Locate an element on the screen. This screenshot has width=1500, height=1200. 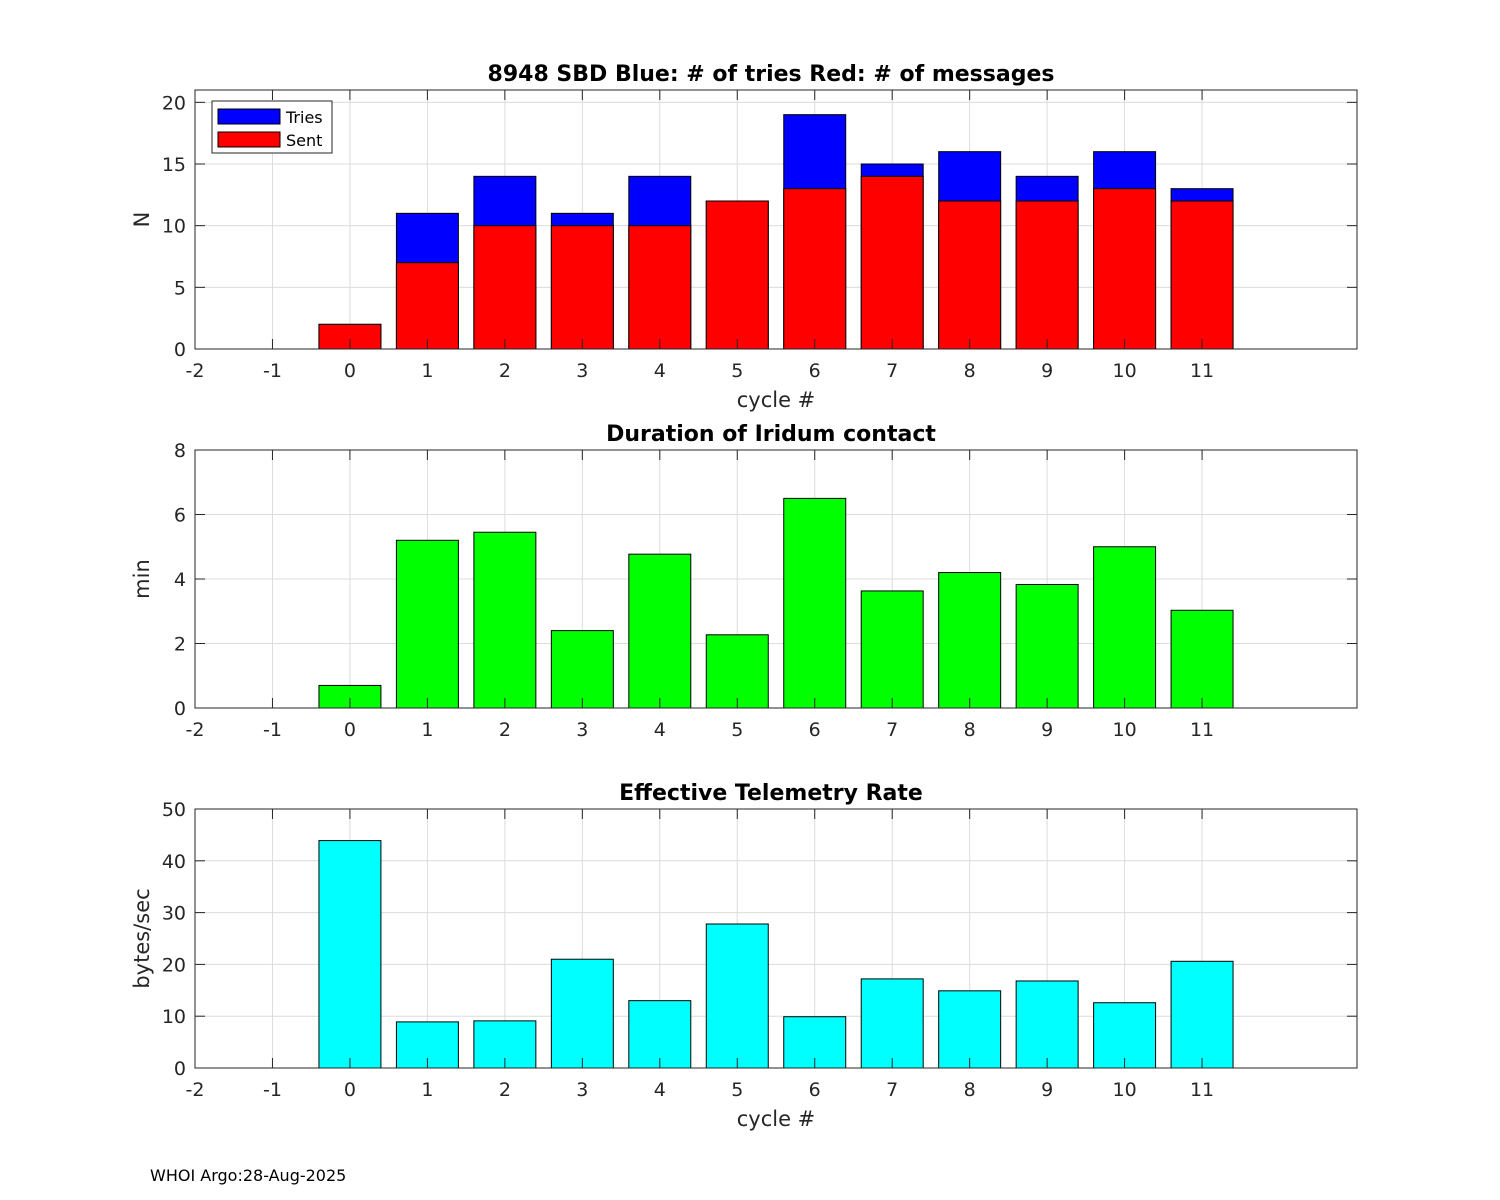
legend-swatch-sent is located at coordinates (249, 139).